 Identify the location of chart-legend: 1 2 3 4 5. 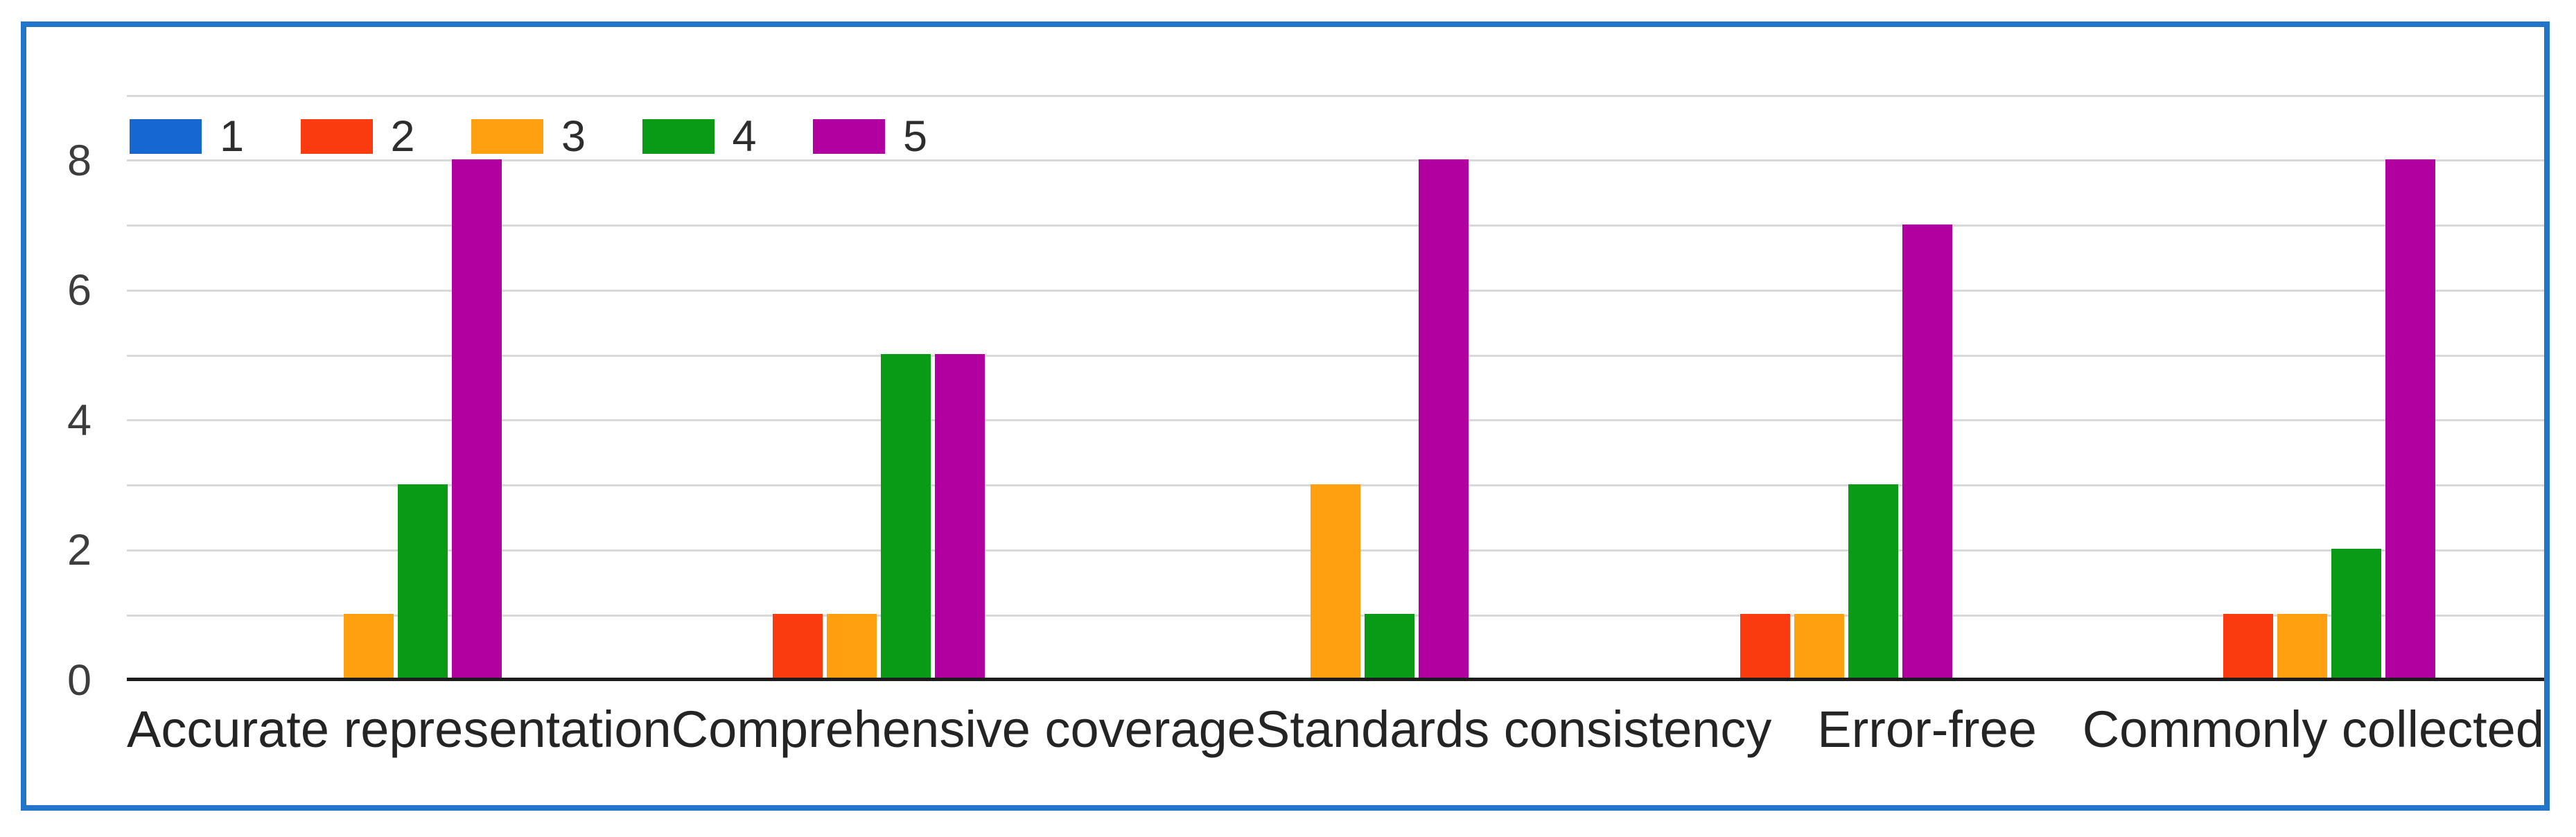
(1335, 136).